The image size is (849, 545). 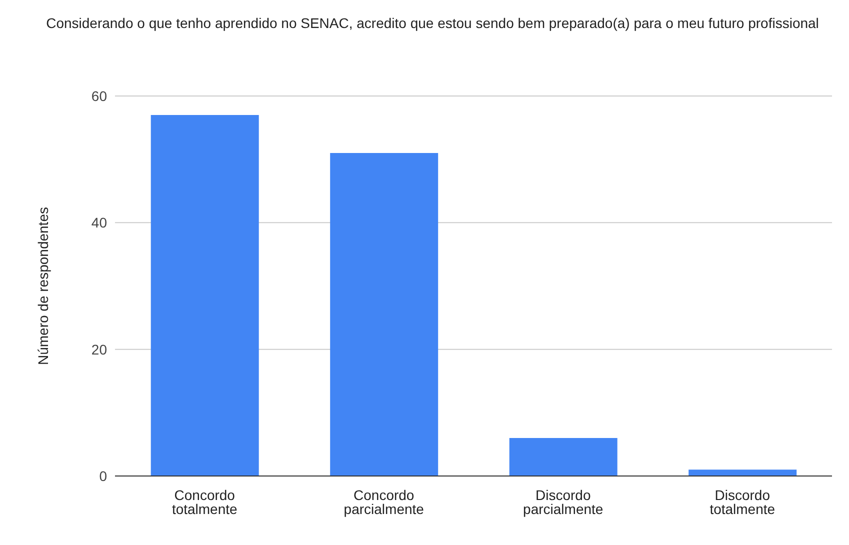 I want to click on x-tick-label: Discordo totalmente, so click(x=743, y=501).